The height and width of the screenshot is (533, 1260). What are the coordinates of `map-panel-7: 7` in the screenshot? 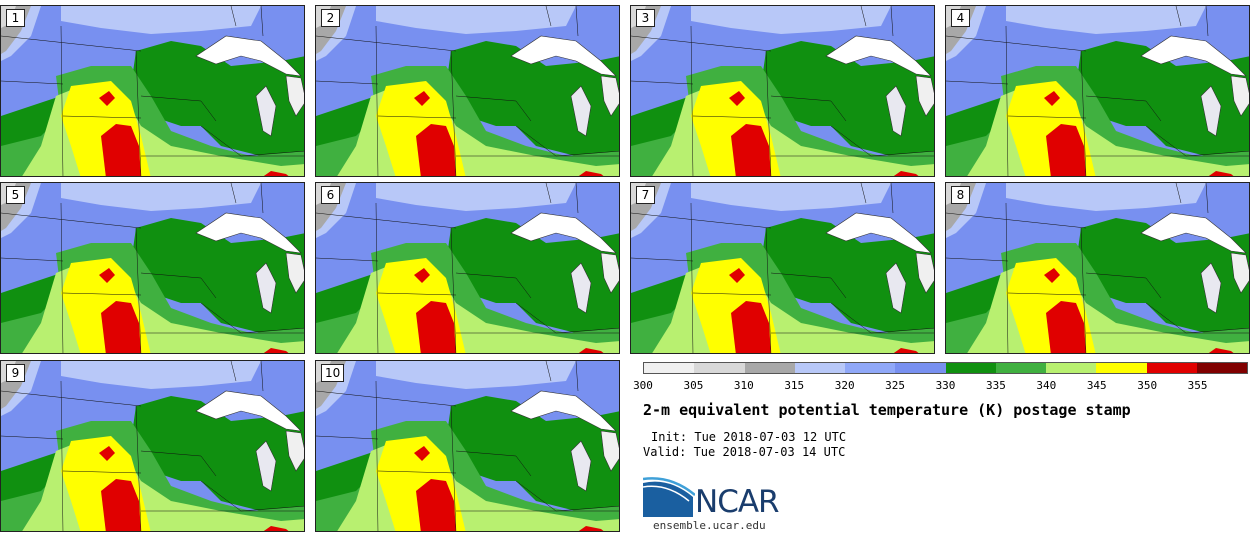 It's located at (782, 268).